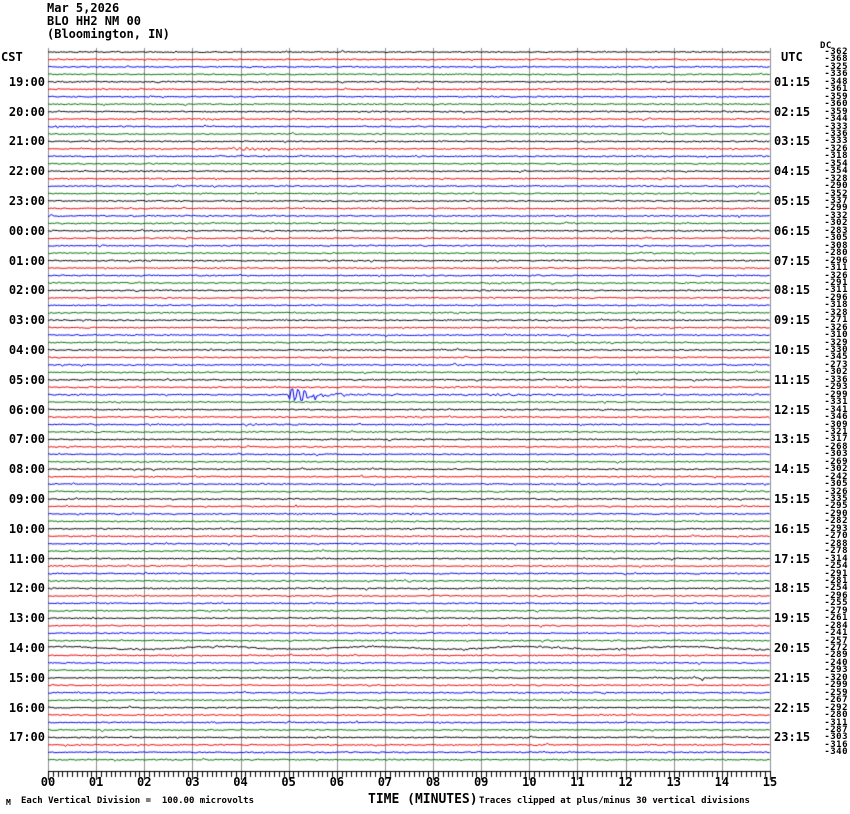 This screenshot has height=814, width=850. What do you see at coordinates (836, 59) in the screenshot?
I see `dc-offset-value: -368` at bounding box center [836, 59].